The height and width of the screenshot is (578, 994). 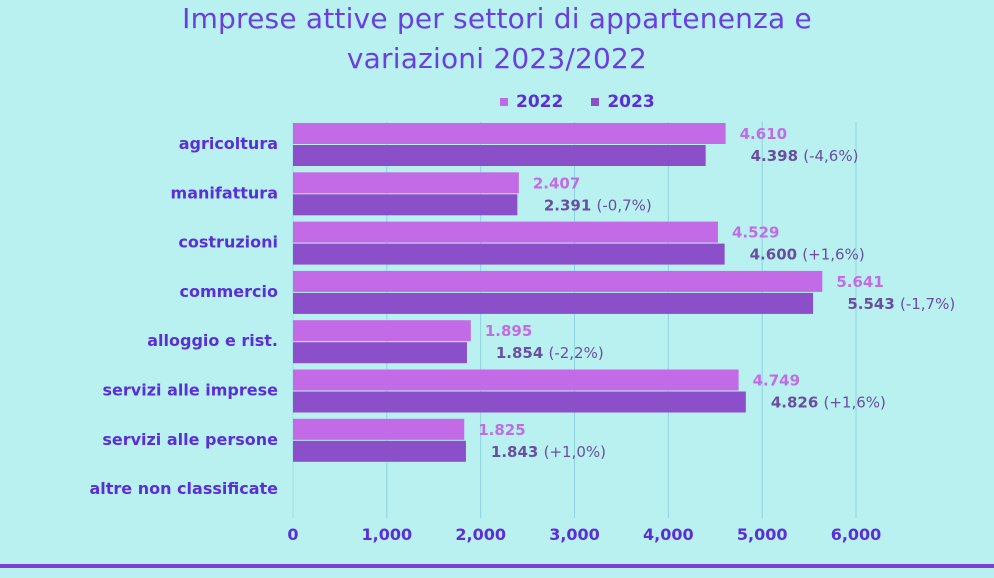 What do you see at coordinates (859, 282) in the screenshot?
I see `data-label-2022: 5.641` at bounding box center [859, 282].